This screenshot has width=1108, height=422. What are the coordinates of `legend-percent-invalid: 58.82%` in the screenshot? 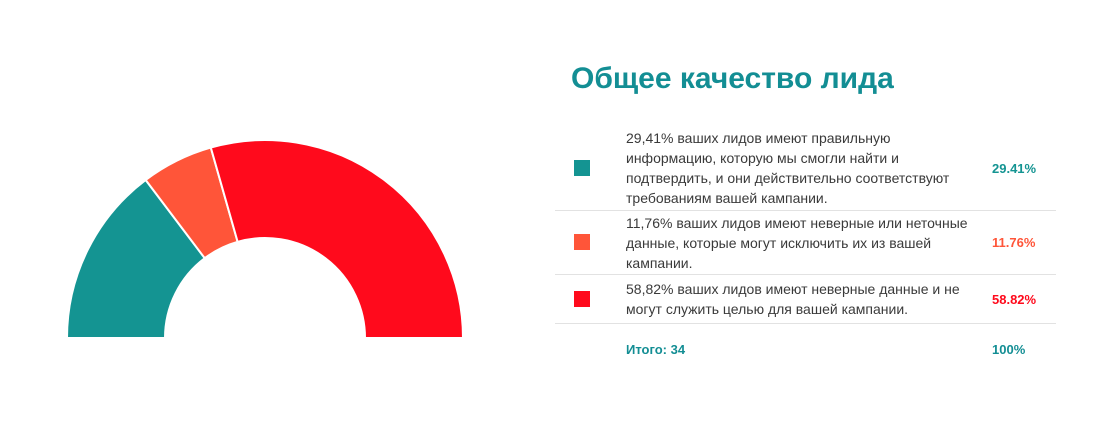 It's located at (1021, 299).